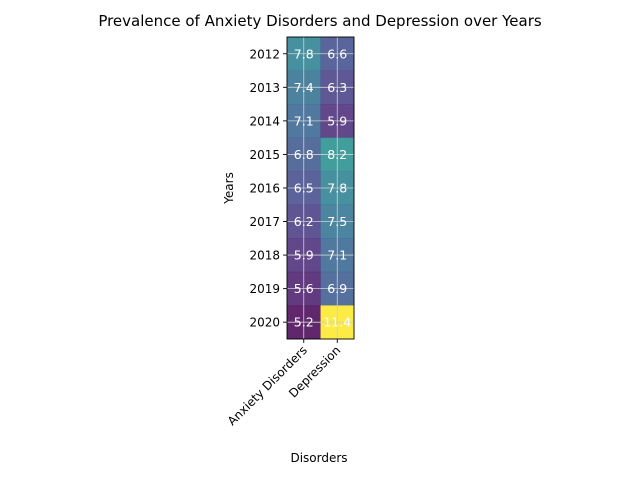 The height and width of the screenshot is (480, 640). What do you see at coordinates (304, 221) in the screenshot?
I see `cell-value-label: 6.2` at bounding box center [304, 221].